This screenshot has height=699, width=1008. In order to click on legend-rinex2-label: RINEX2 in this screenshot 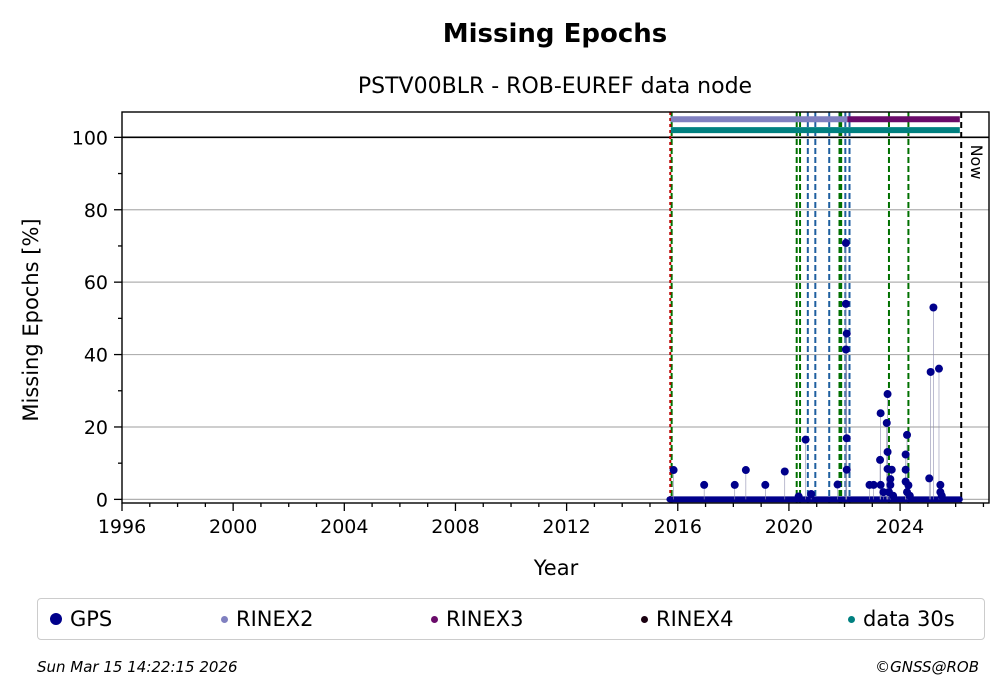, I will do `click(275, 619)`.